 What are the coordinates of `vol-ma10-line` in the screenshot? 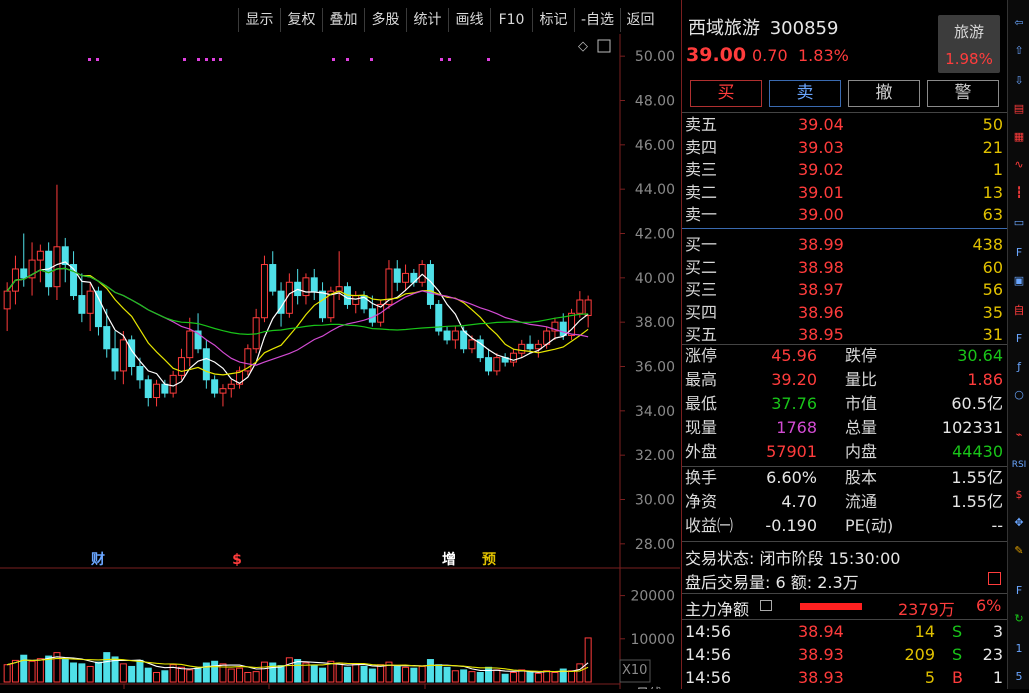 It's located at (298, 665).